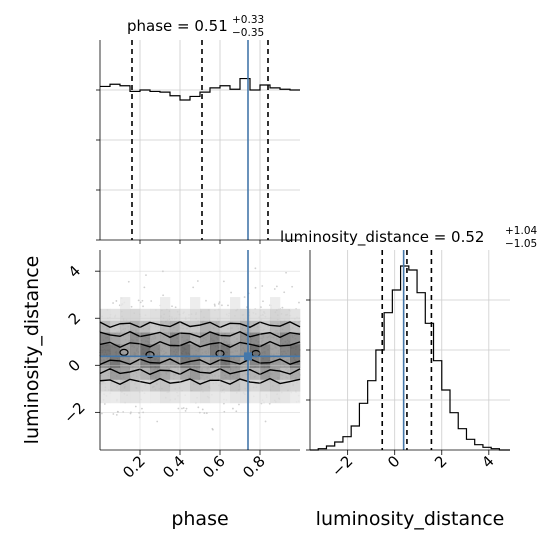 Image resolution: width=550 pixels, height=550 pixels. Describe the element at coordinates (410, 358) in the screenshot. I see `lumdist-hist-line` at that location.